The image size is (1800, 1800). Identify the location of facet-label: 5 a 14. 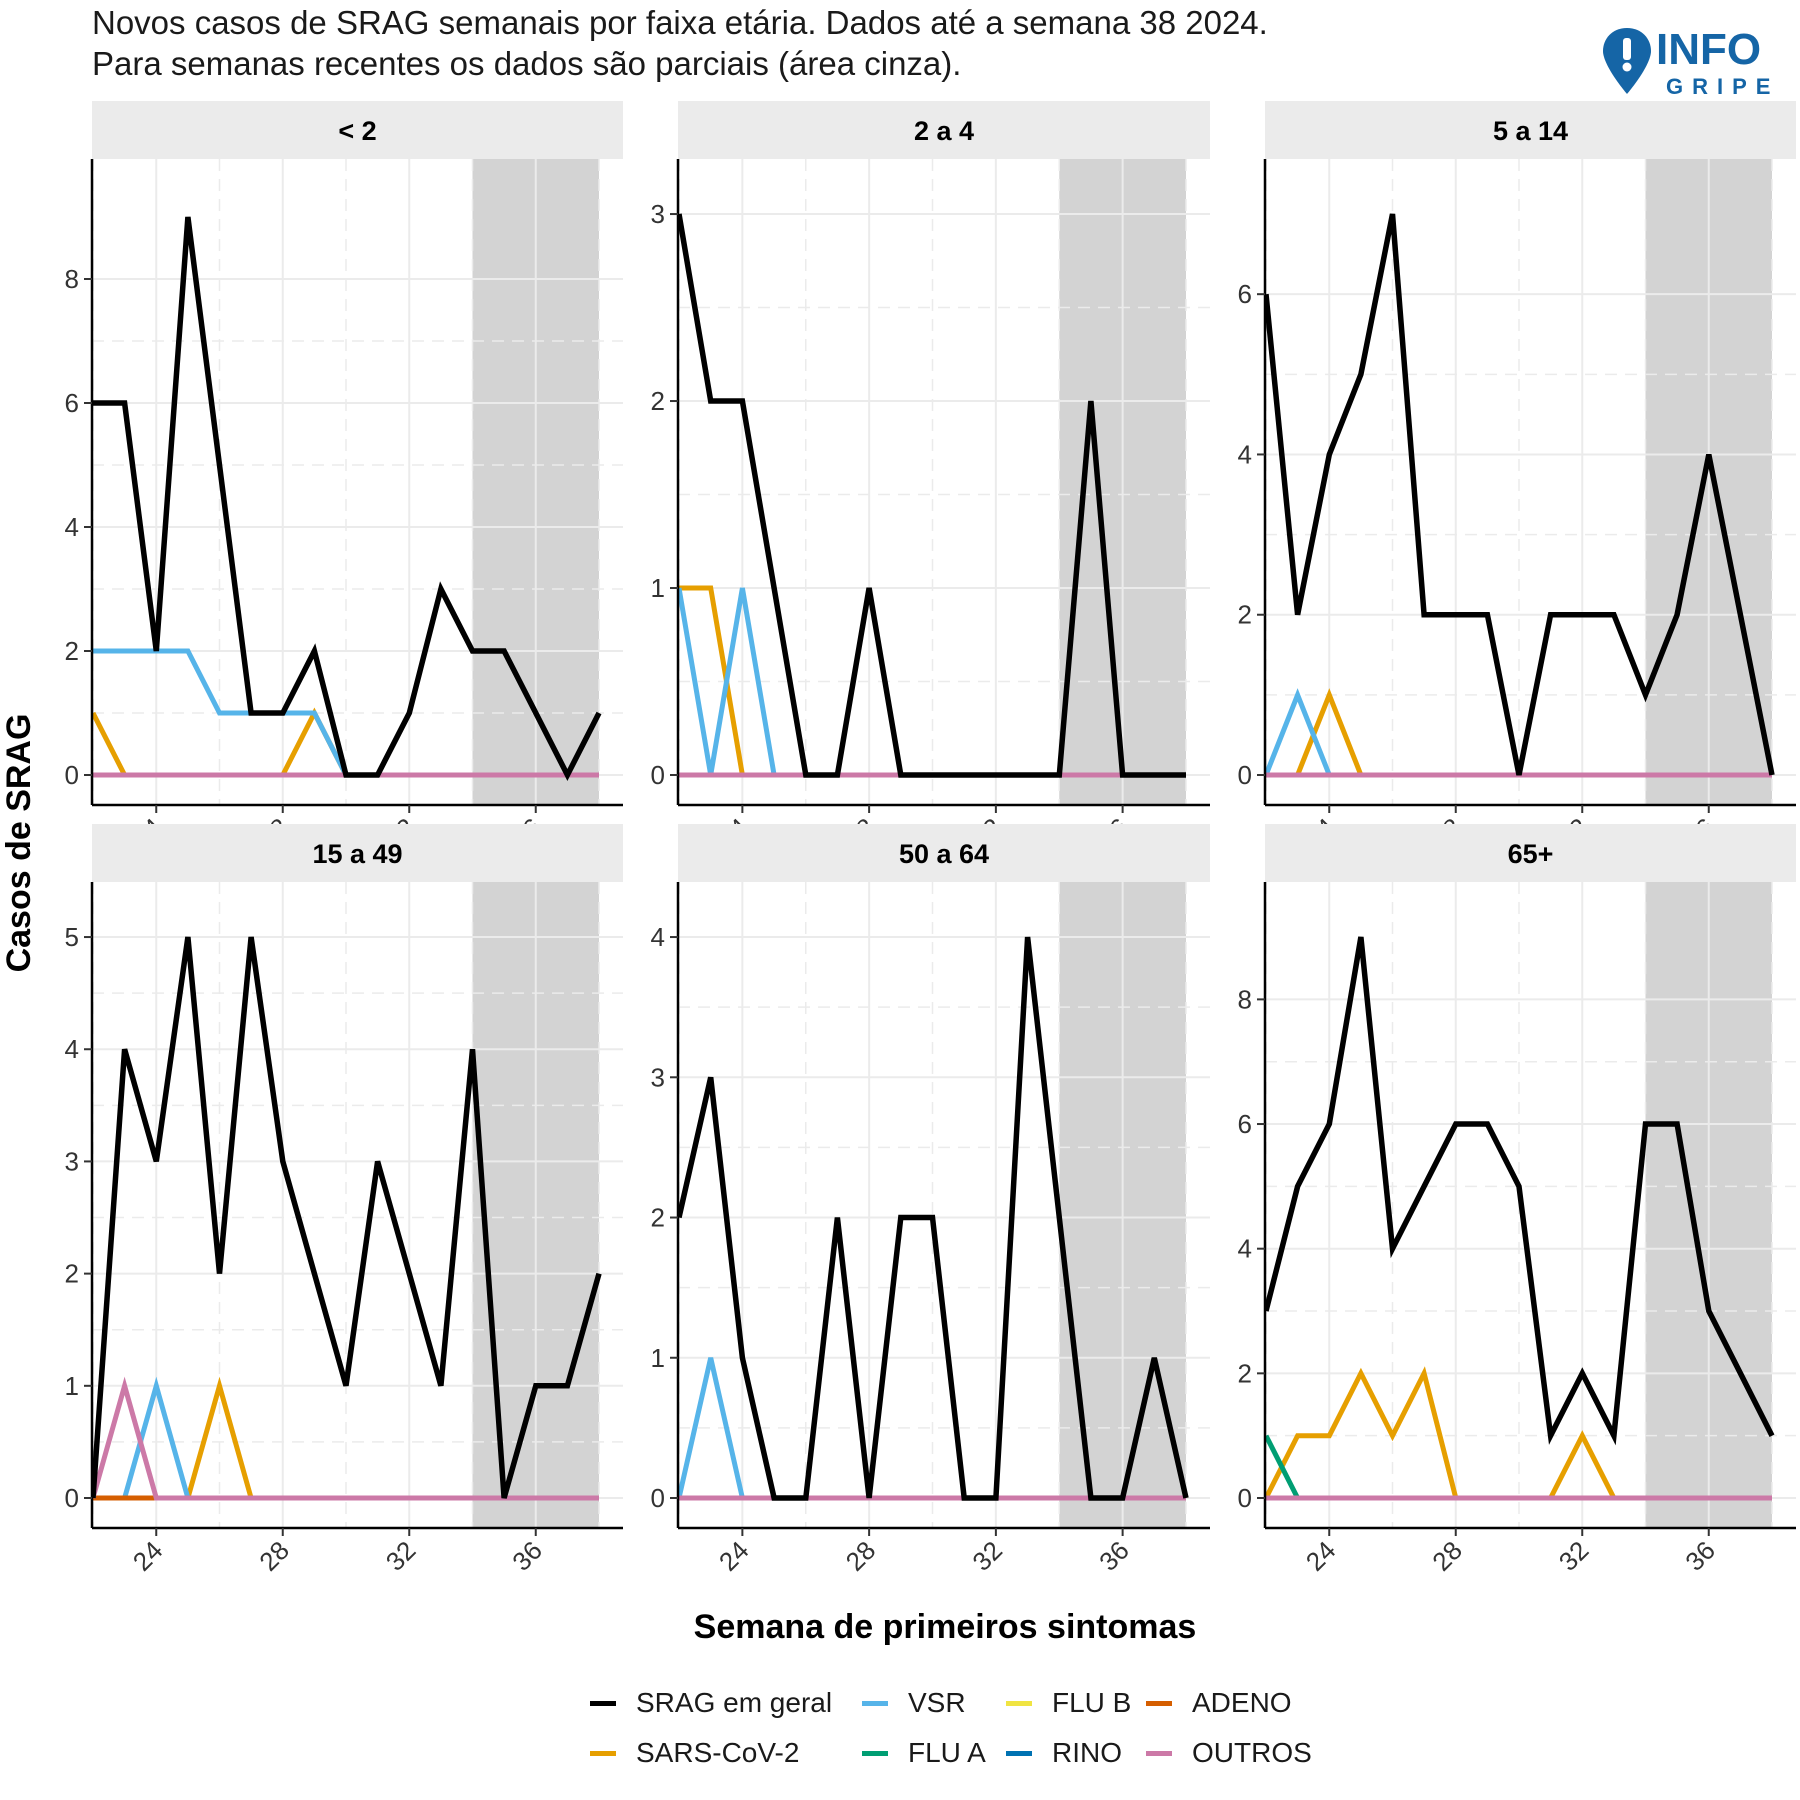
(1530, 131).